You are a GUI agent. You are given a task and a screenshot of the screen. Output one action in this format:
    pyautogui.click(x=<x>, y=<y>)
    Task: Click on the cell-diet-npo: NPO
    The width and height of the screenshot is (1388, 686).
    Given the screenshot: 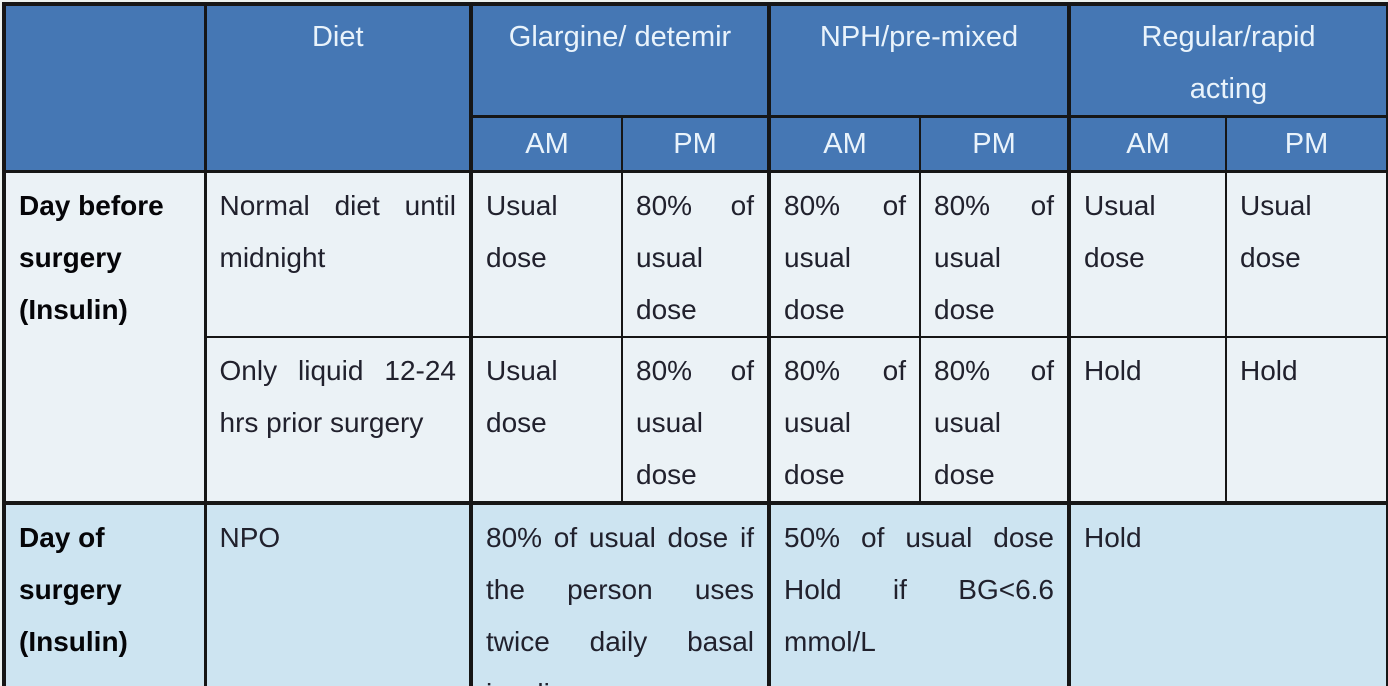 What is the action you would take?
    pyautogui.click(x=337, y=593)
    